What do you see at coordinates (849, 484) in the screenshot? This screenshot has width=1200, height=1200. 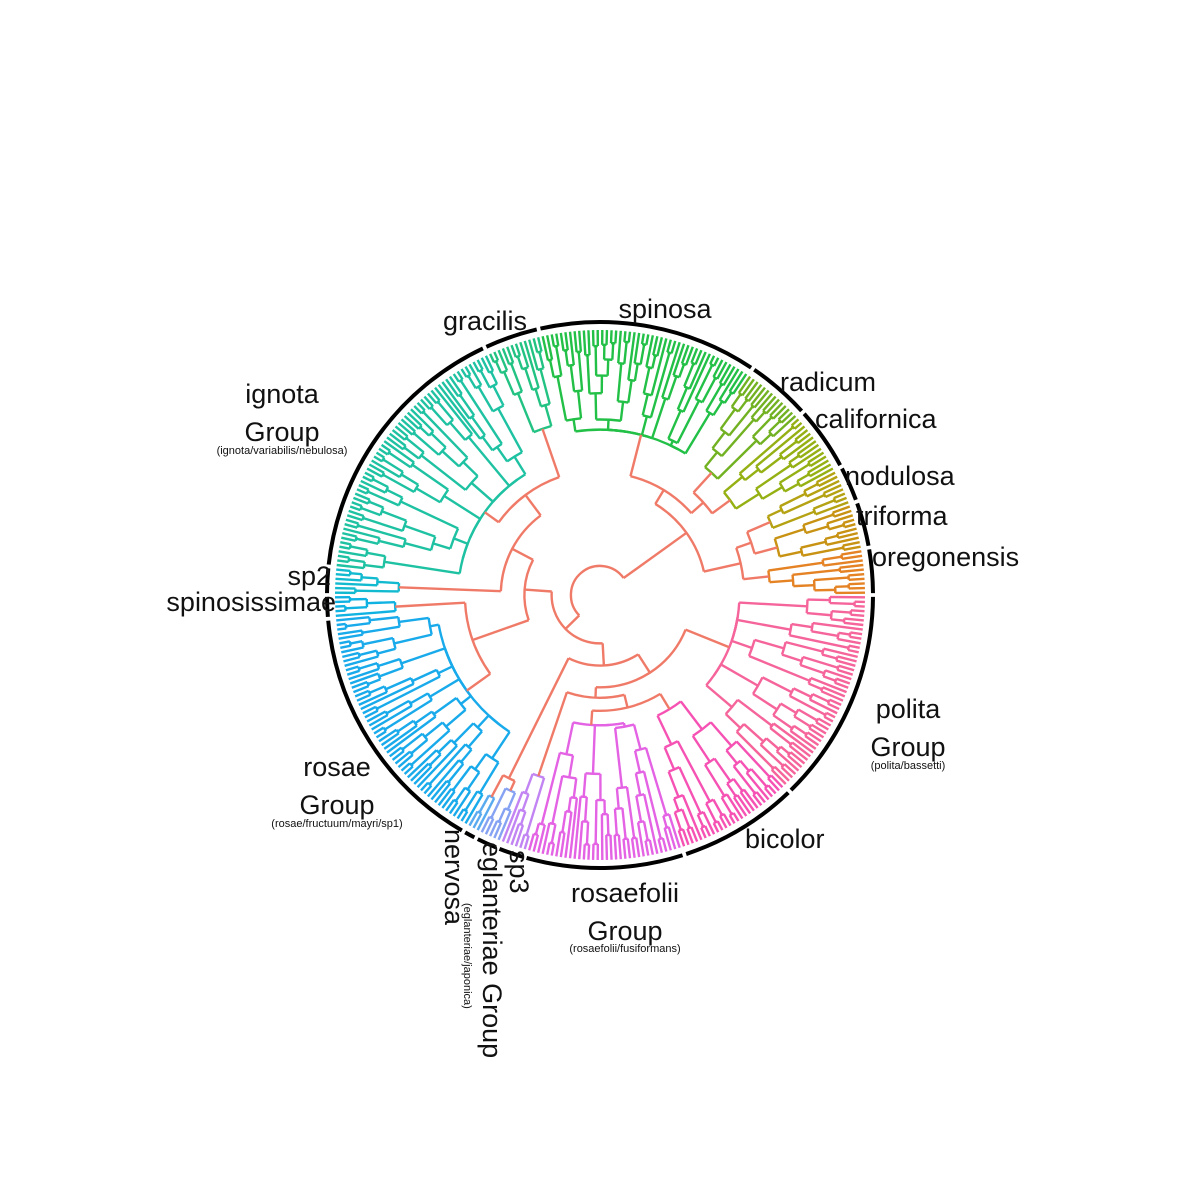 I see `clade-bracket-nodulosa` at bounding box center [849, 484].